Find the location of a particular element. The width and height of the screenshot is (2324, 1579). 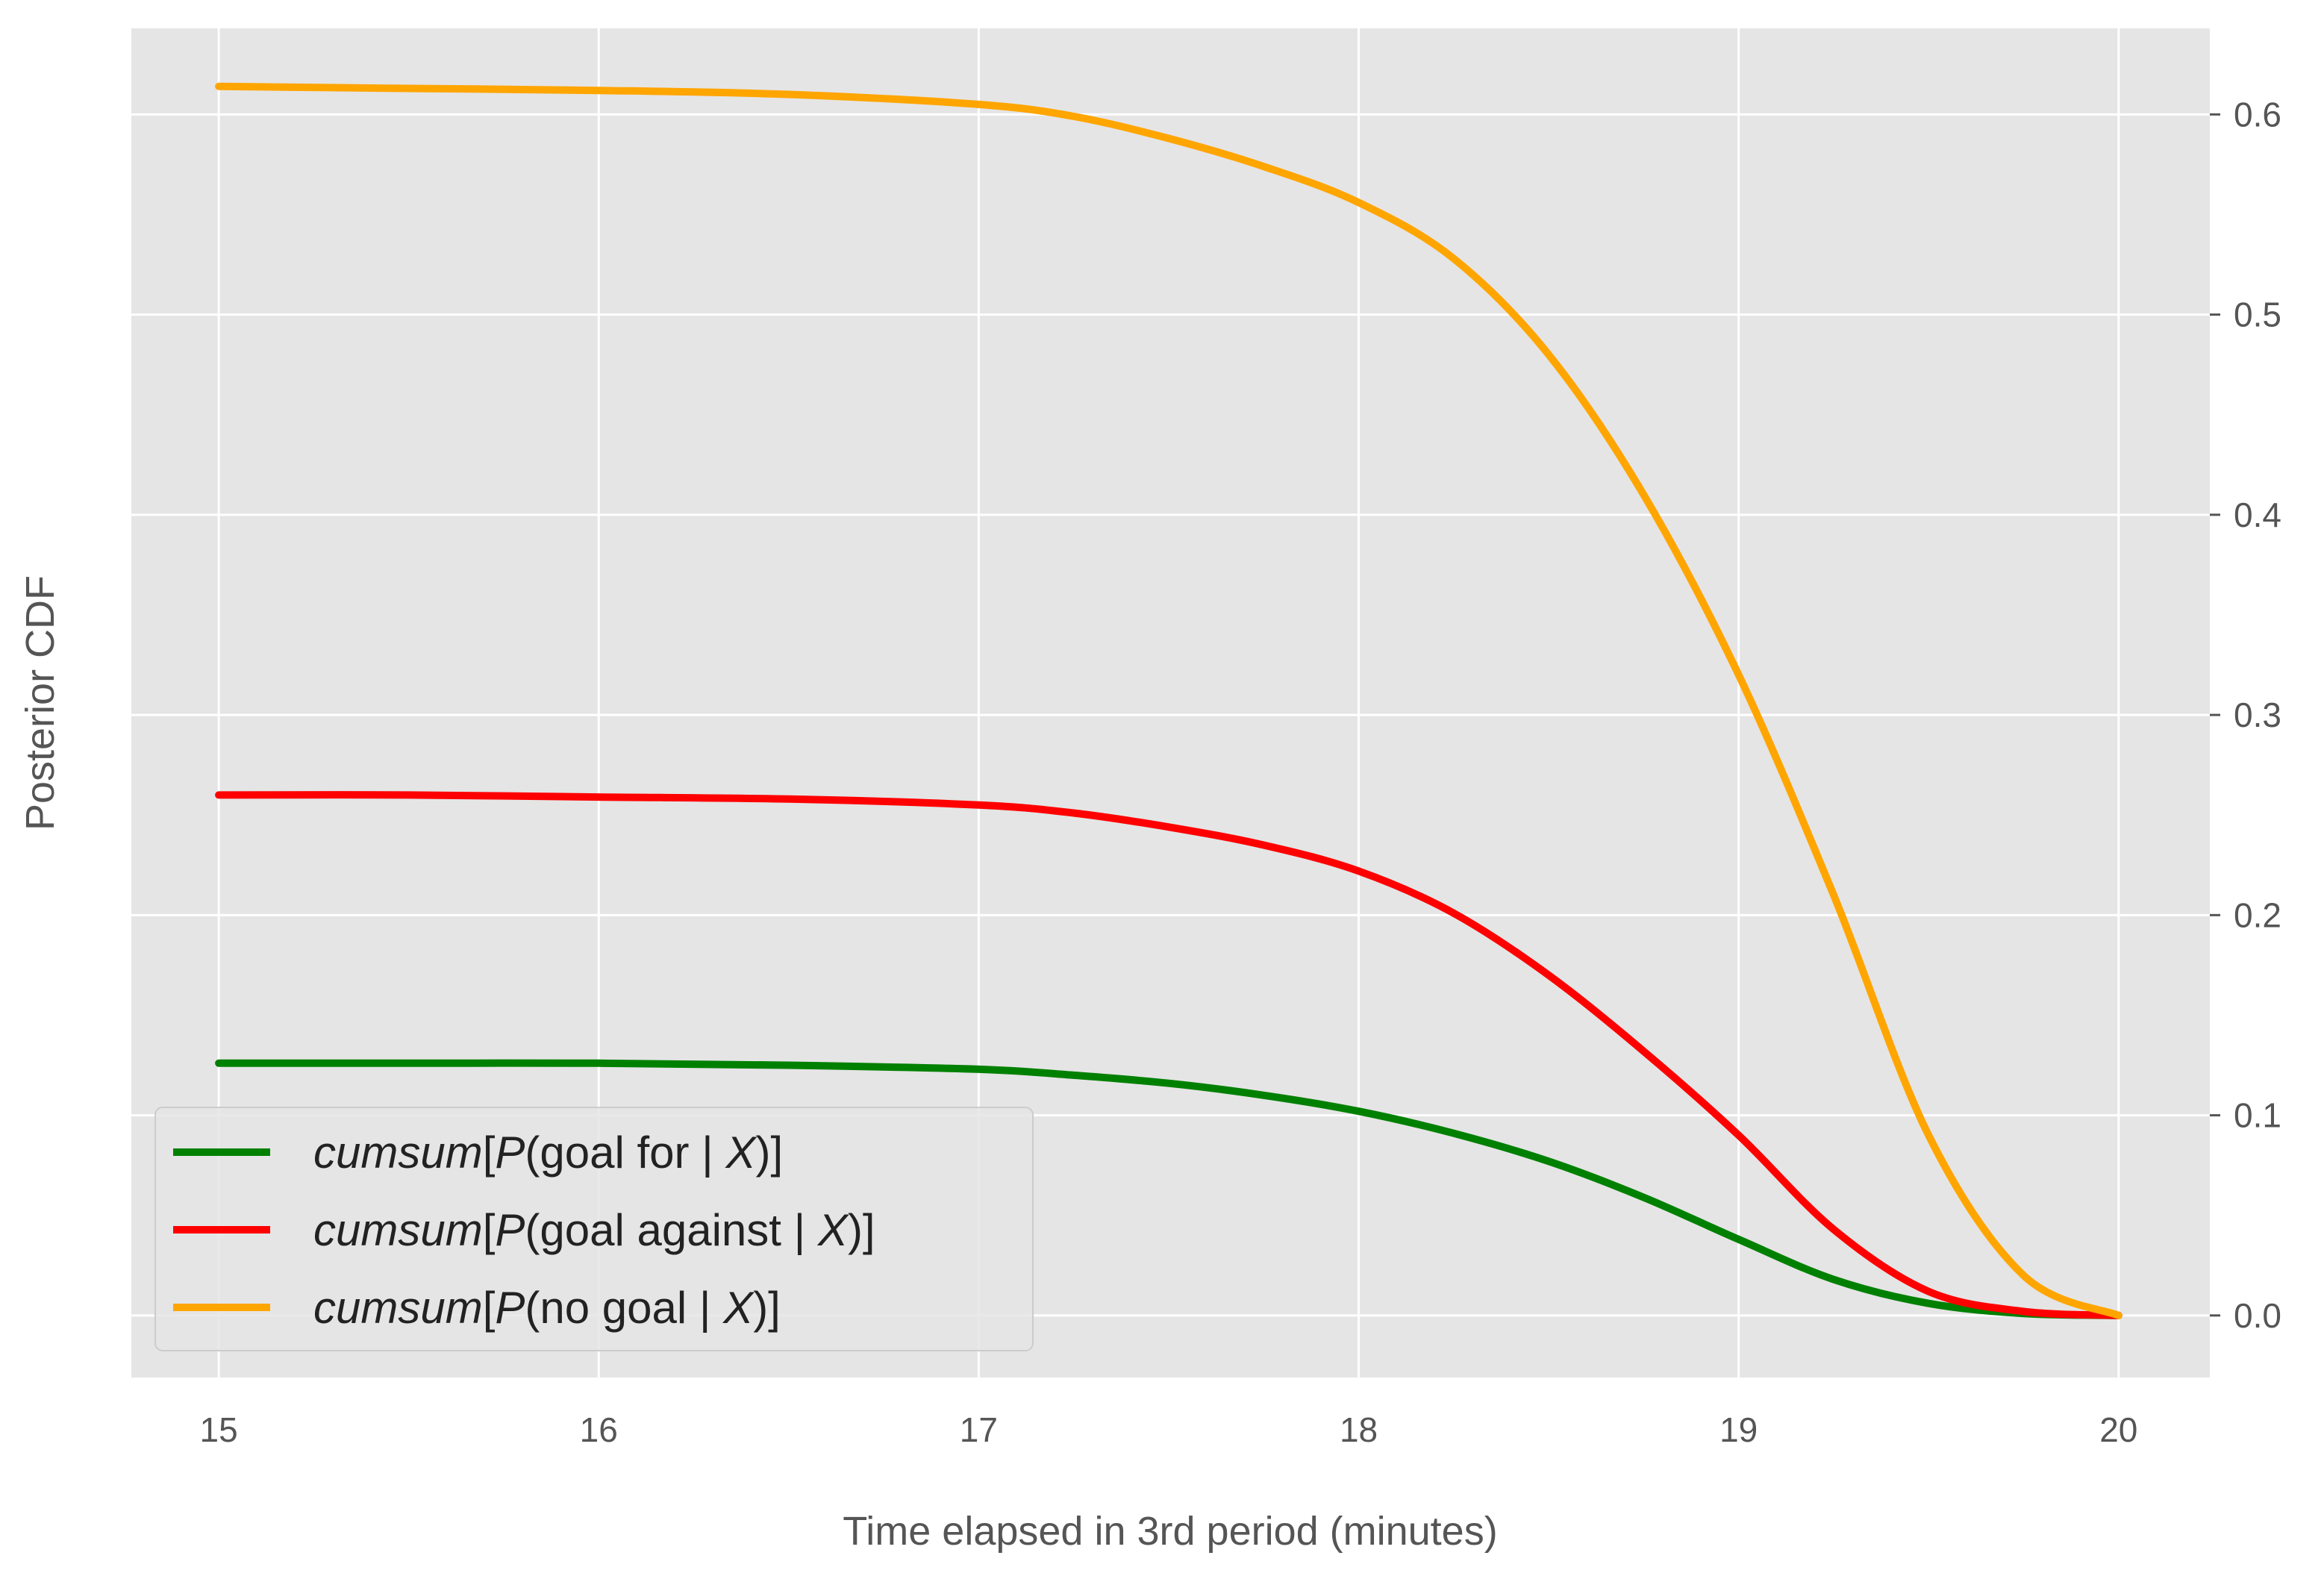

x-tick-label: 19 is located at coordinates (1739, 1429).